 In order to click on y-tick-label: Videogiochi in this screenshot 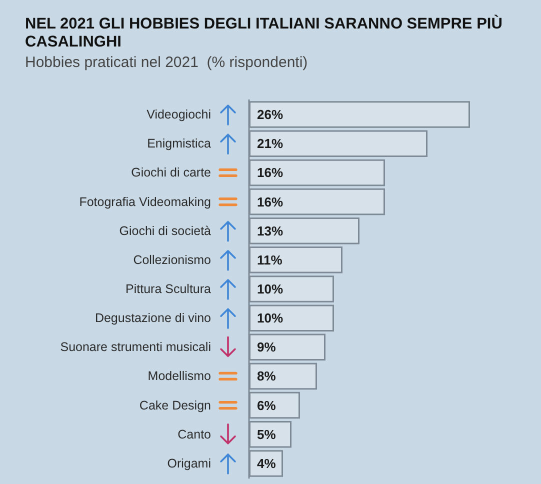, I will do `click(178, 115)`.